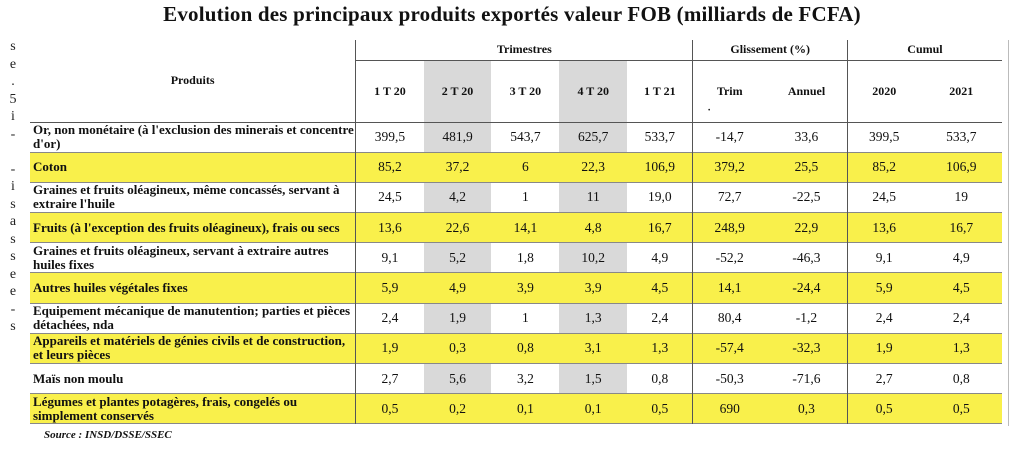 This screenshot has height=449, width=1024. Describe the element at coordinates (457, 227) in the screenshot. I see `value-cell: 22,6` at that location.